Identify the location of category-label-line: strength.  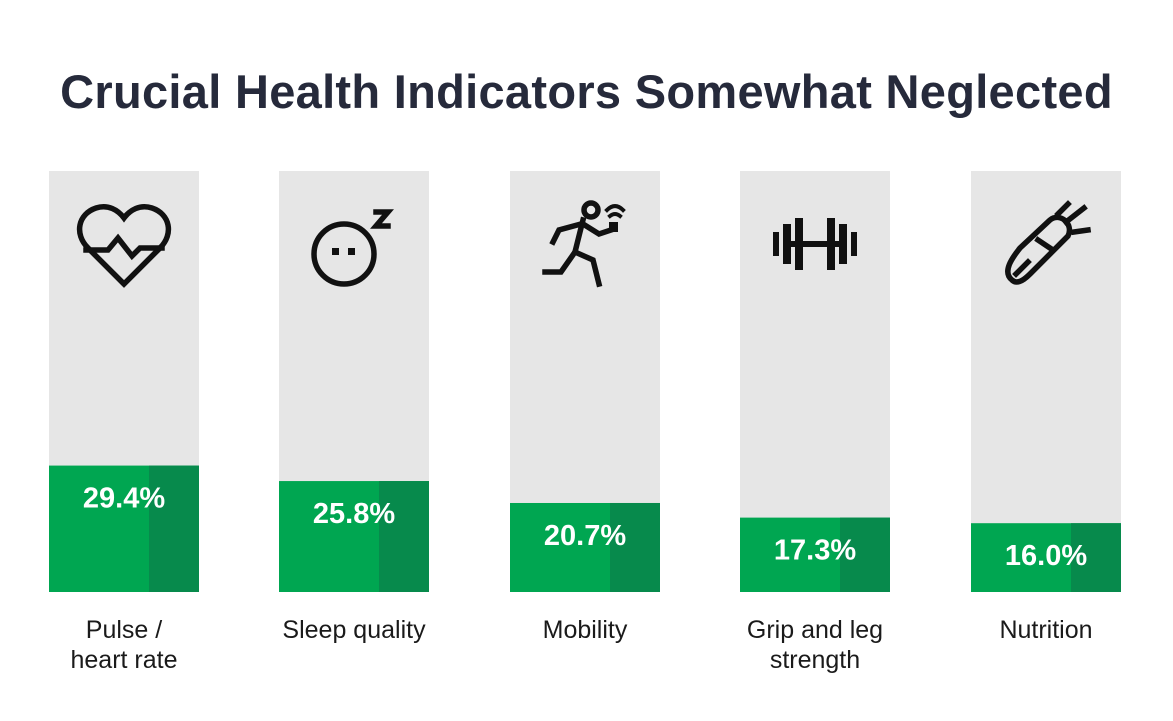
(815, 660).